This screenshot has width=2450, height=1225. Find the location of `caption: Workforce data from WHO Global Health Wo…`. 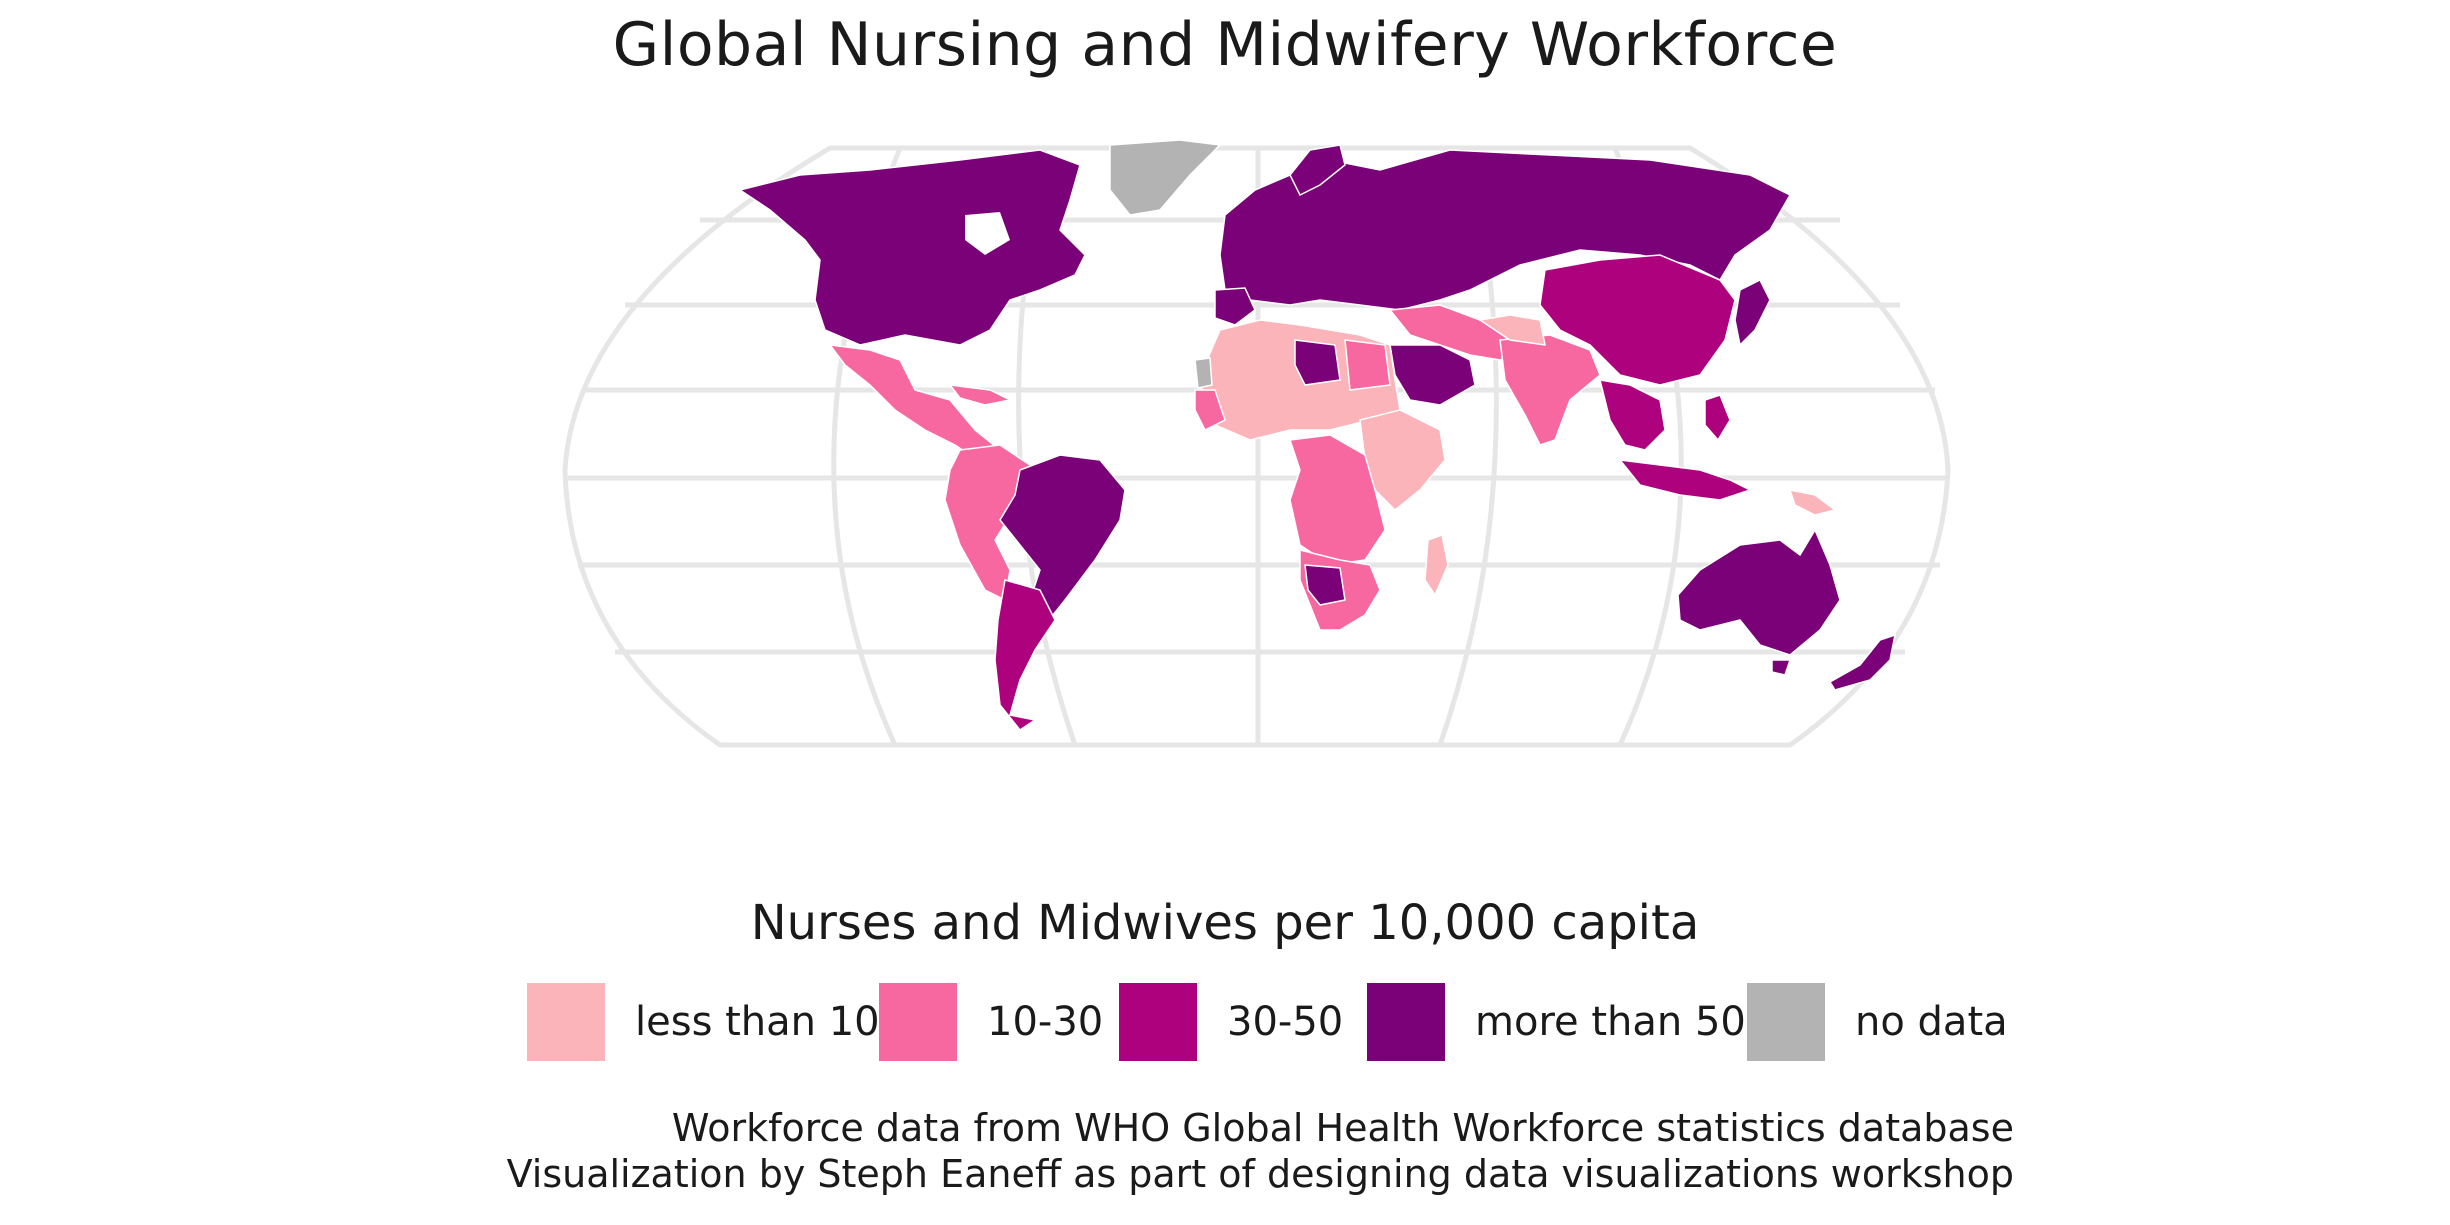

caption: Workforce data from WHO Global Health Wo… is located at coordinates (1260, 1151).